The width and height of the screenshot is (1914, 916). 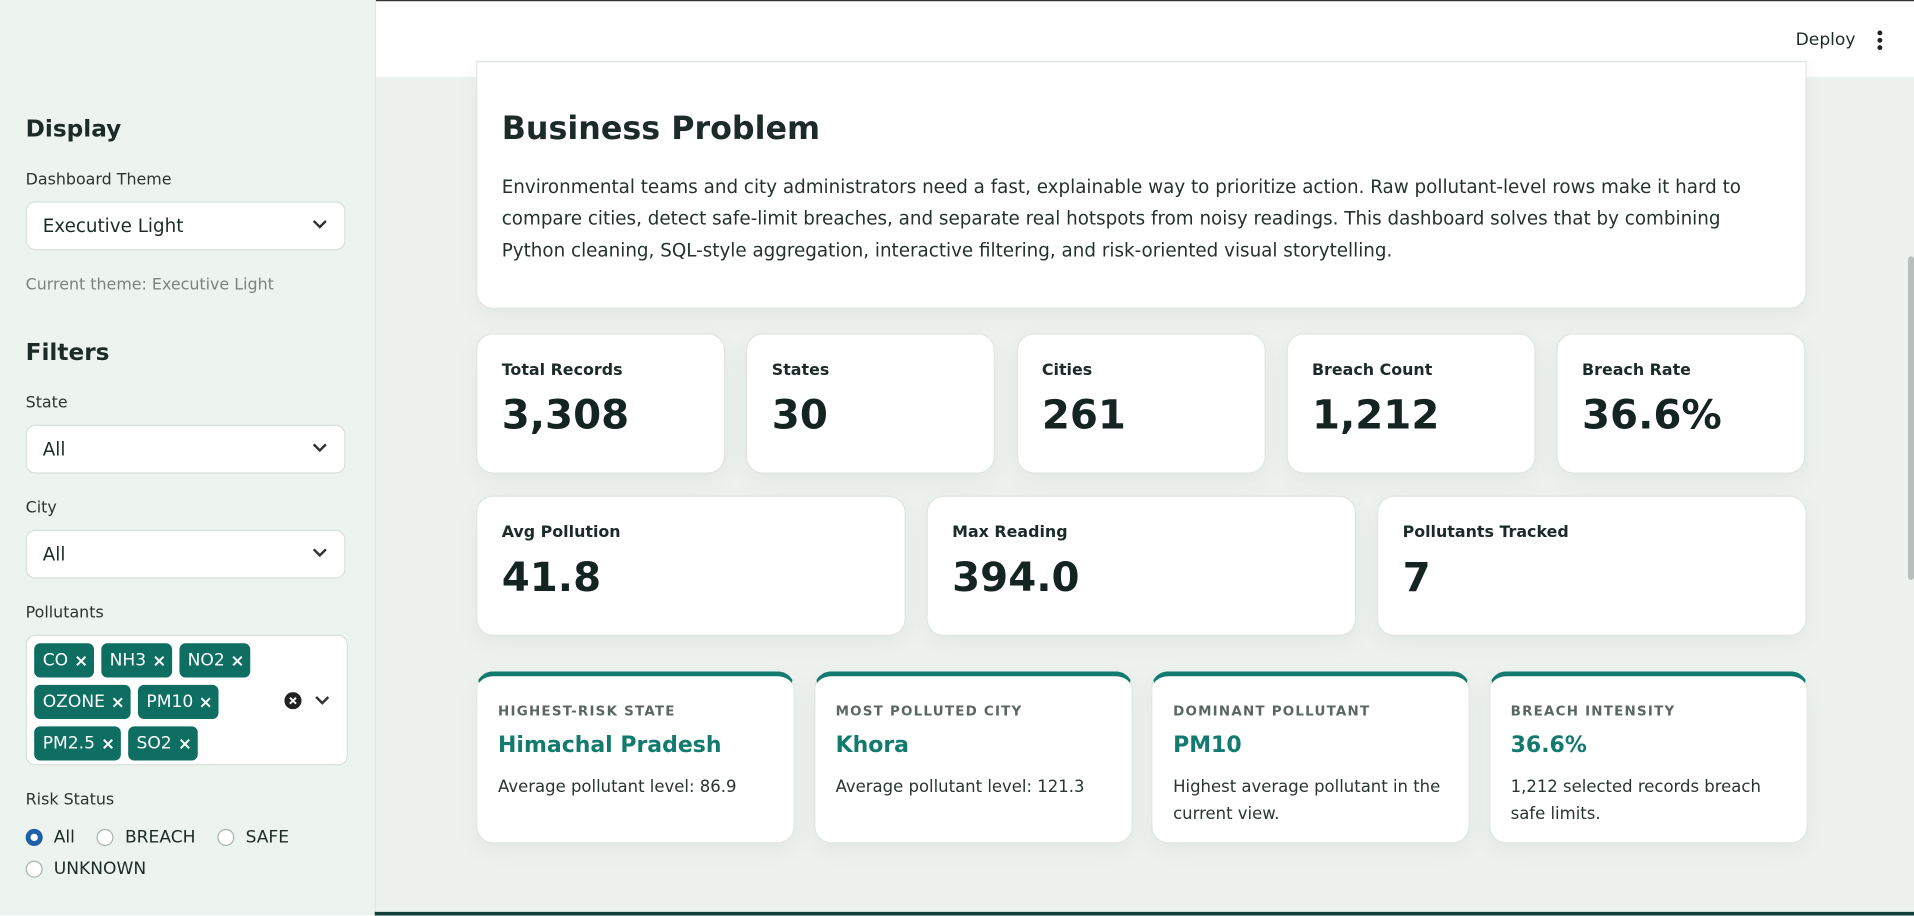 I want to click on card-title: Business Problem, so click(x=661, y=129).